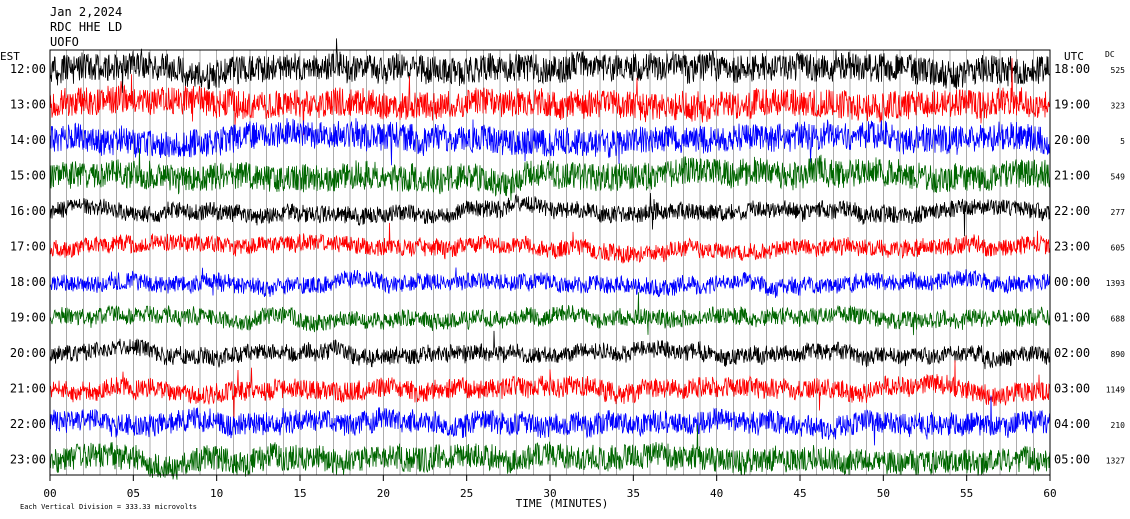 The image size is (1130, 519). Describe the element at coordinates (216, 493) in the screenshot. I see `x-tick-label: 10` at that location.